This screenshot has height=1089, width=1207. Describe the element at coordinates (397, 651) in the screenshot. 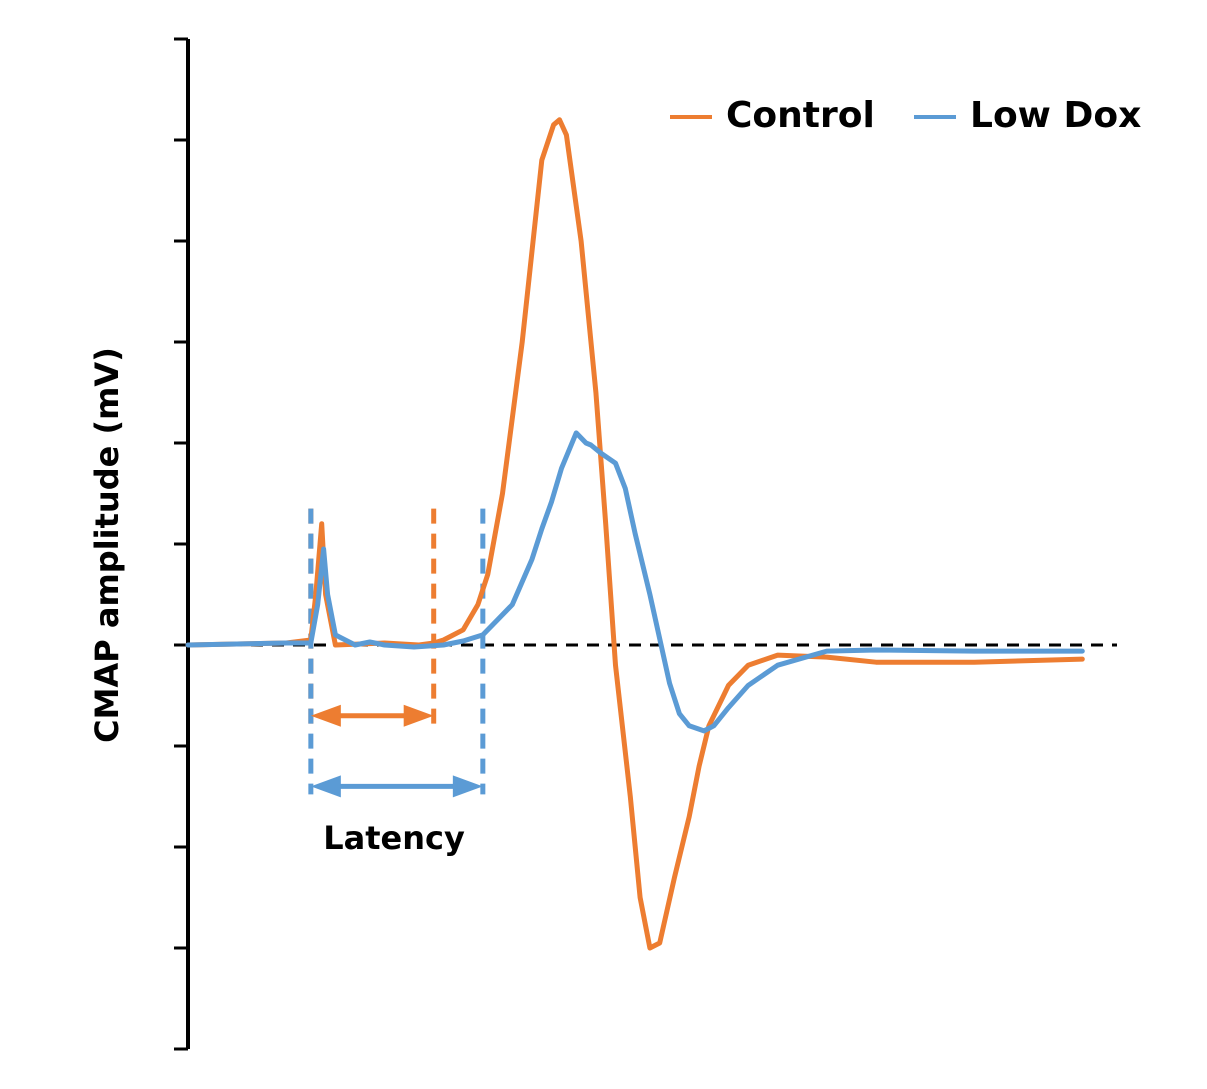

I see `latency-markers` at that location.